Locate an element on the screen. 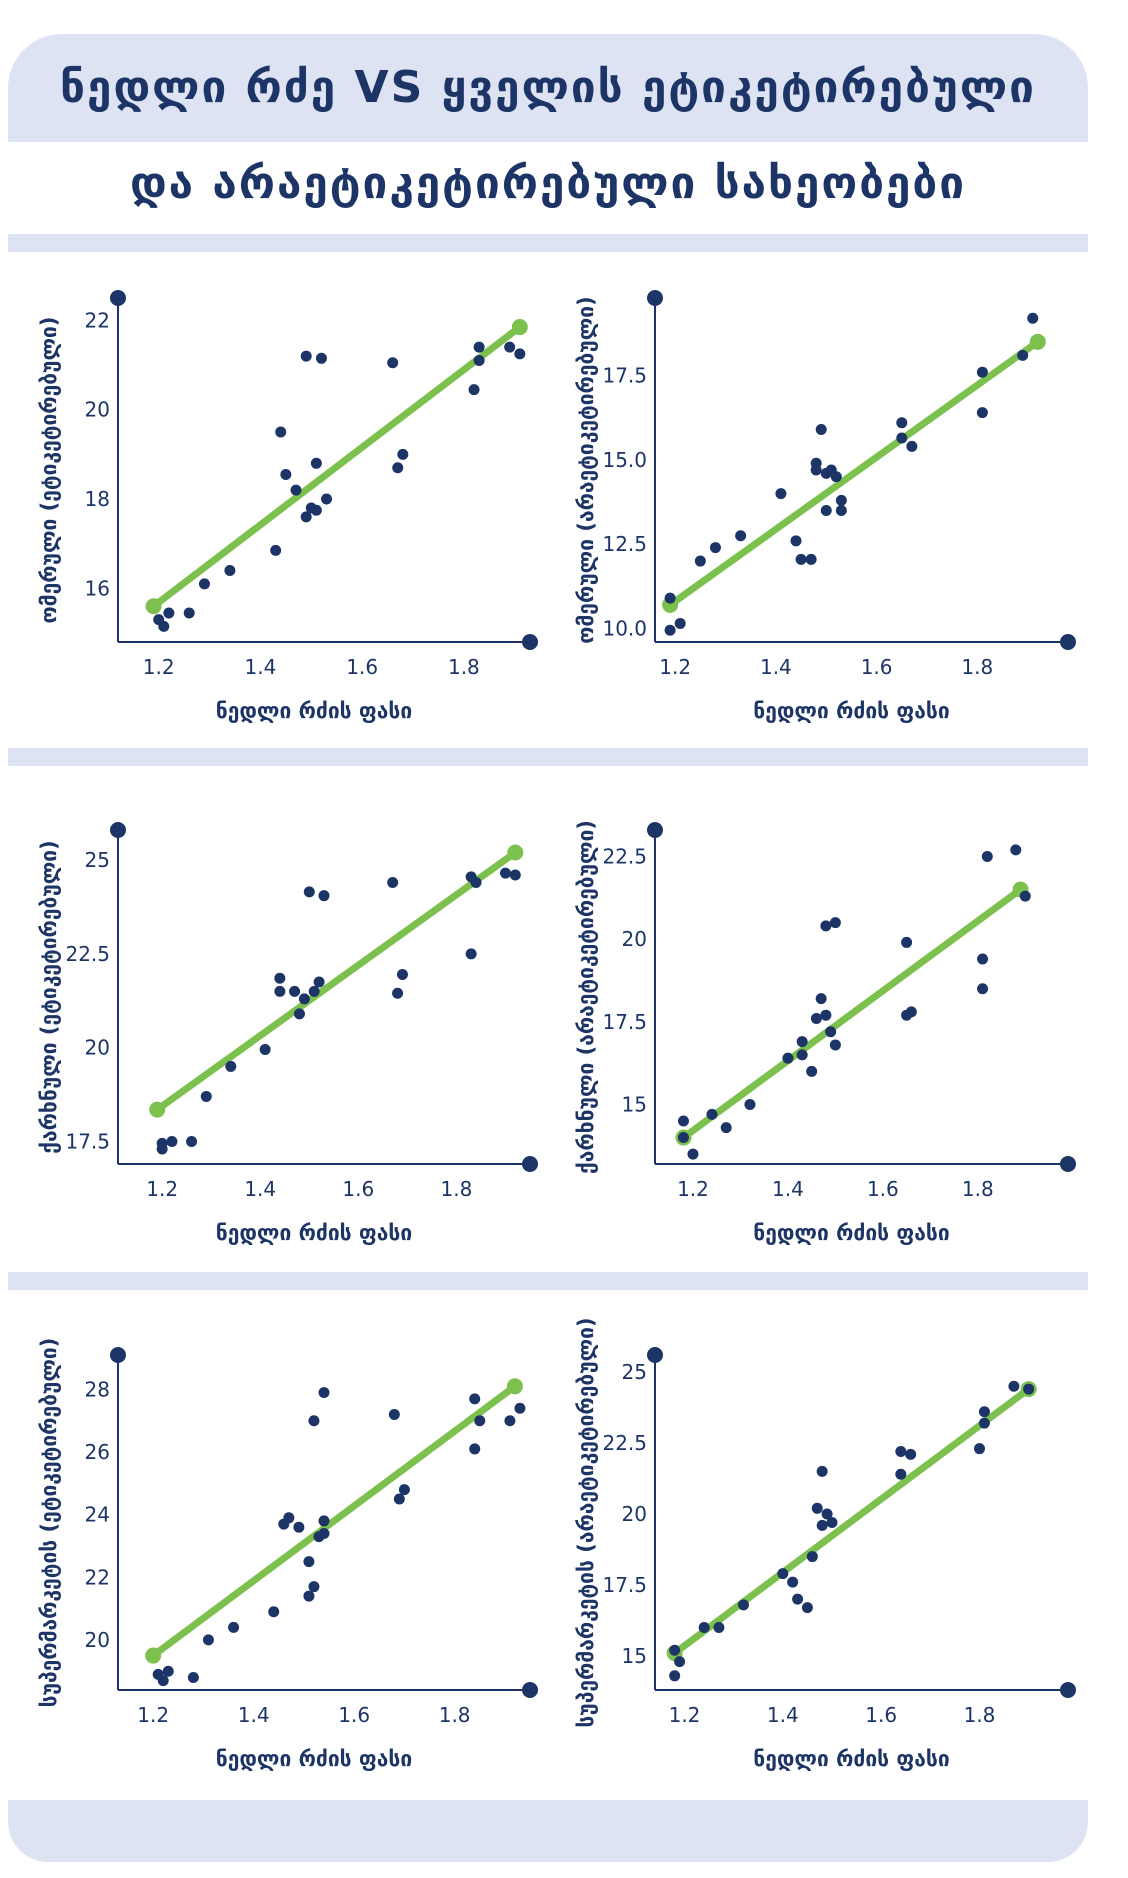  page-subtitle: და არაეტიკეტირებული სახეობები is located at coordinates (548, 183).